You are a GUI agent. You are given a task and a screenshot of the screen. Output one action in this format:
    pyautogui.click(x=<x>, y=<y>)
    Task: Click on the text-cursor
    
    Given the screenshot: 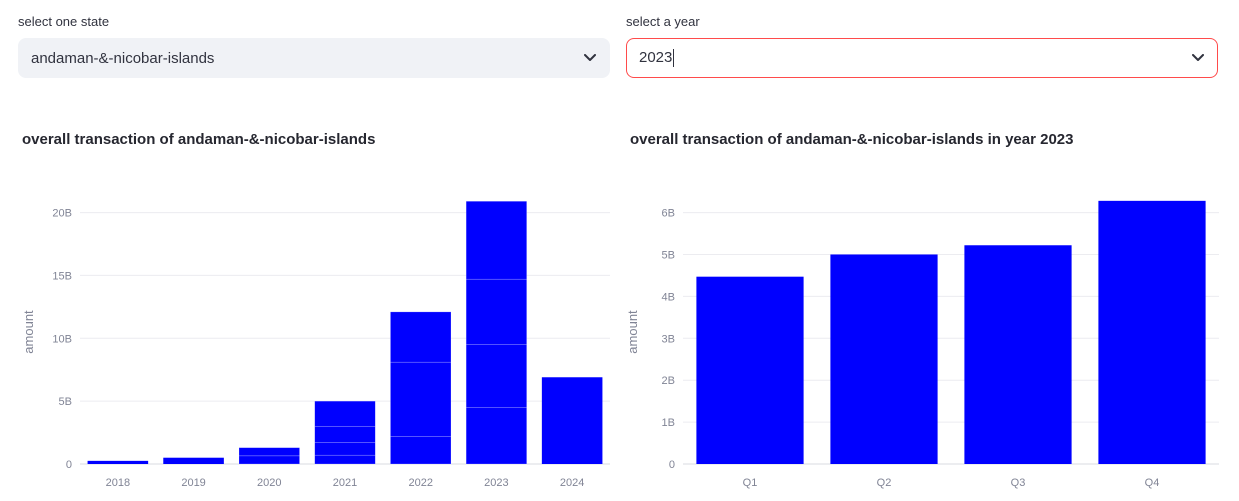 What is the action you would take?
    pyautogui.click(x=674, y=58)
    